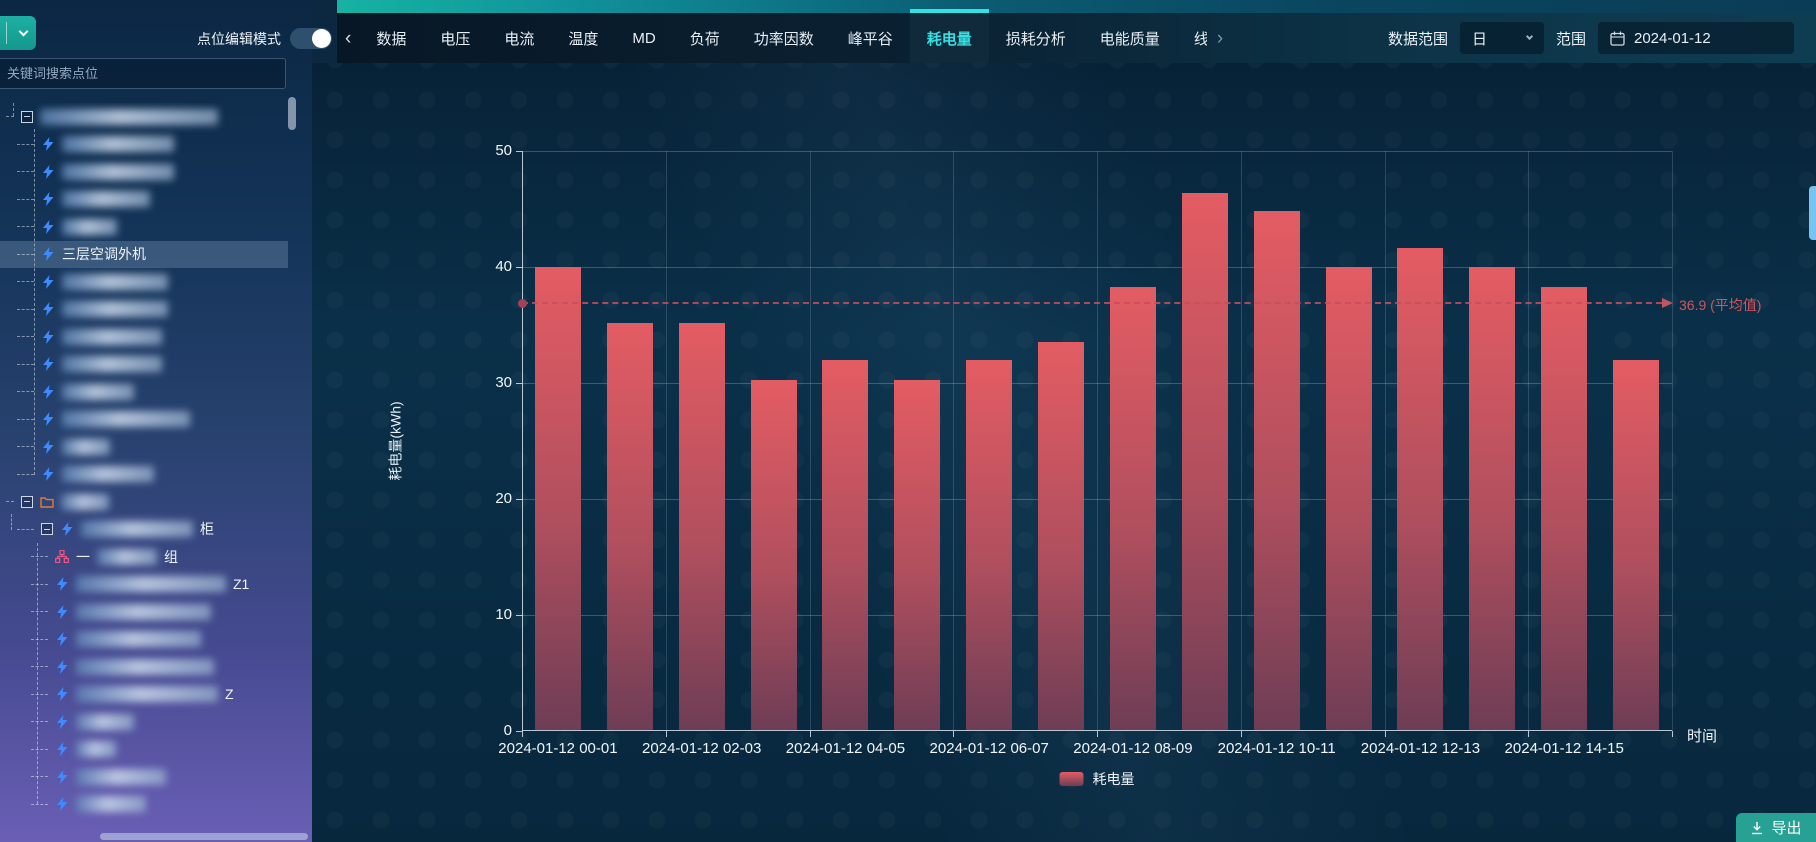 The width and height of the screenshot is (1816, 842). I want to click on tree-item: Z1, so click(144, 585).